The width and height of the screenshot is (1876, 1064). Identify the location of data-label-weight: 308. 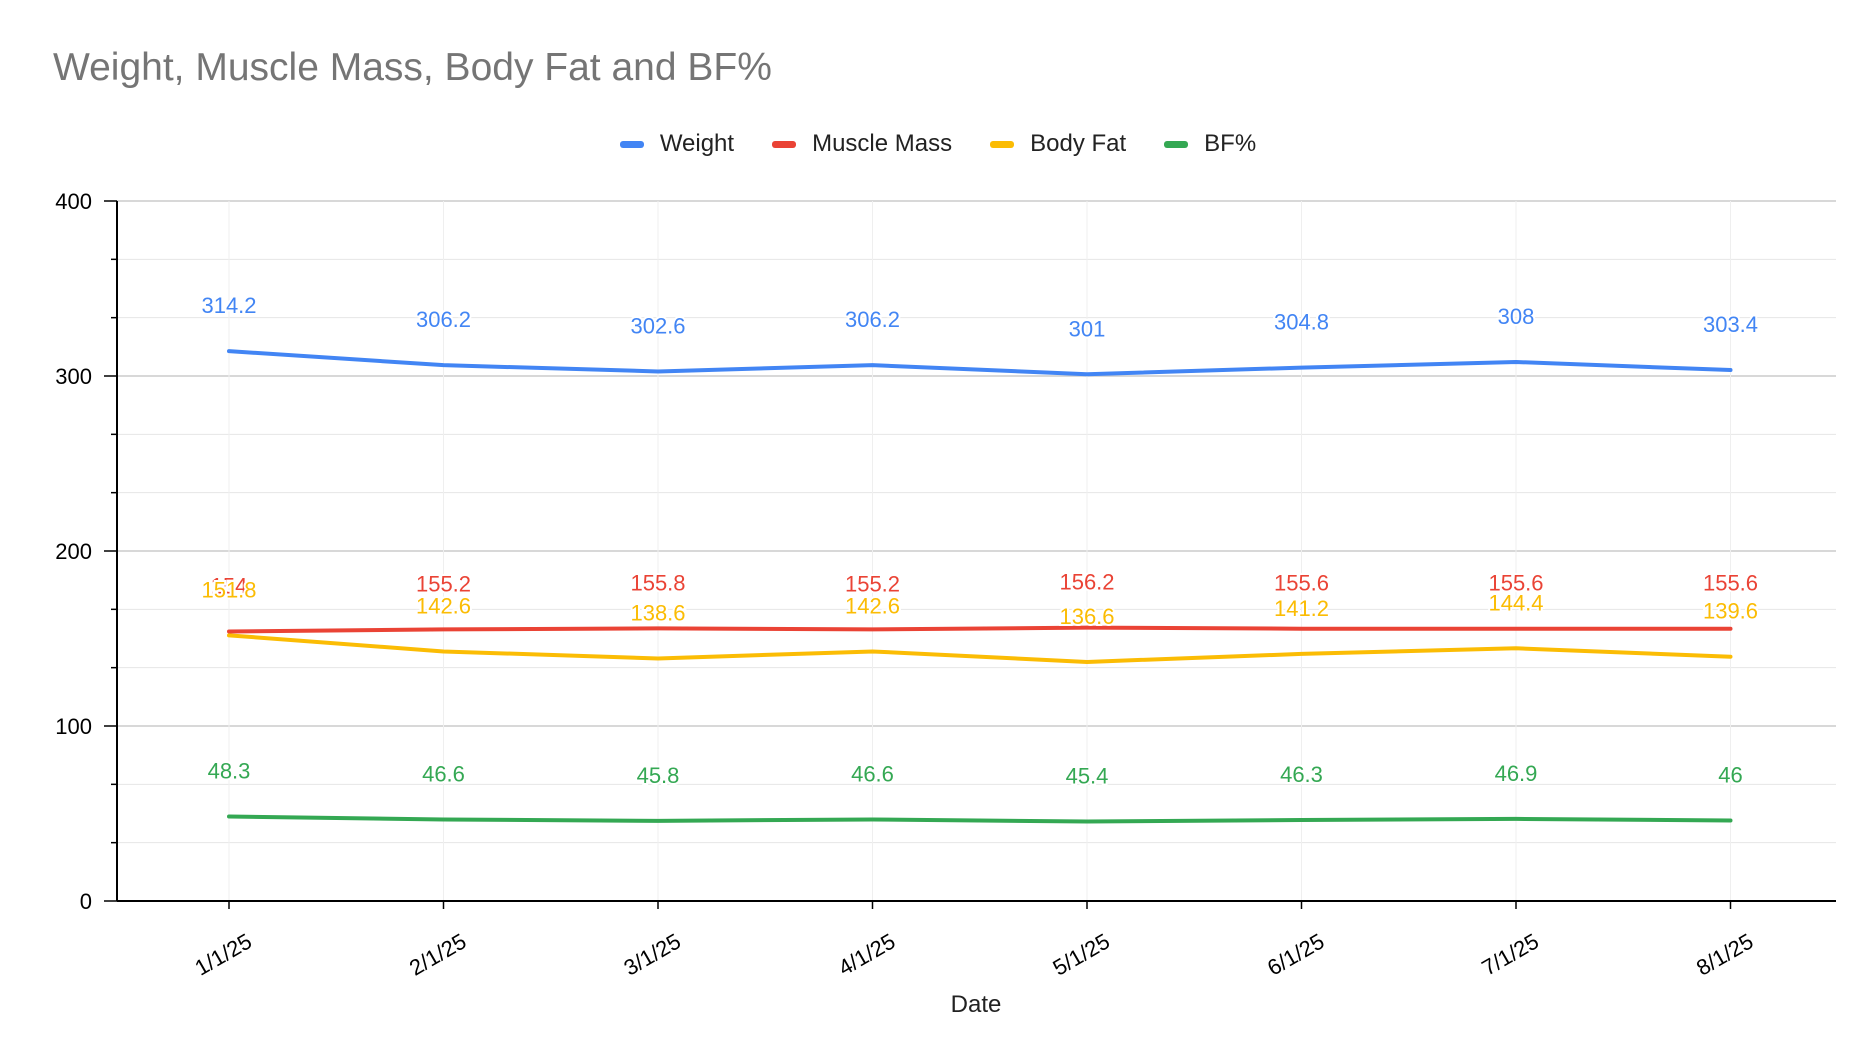
(1516, 316).